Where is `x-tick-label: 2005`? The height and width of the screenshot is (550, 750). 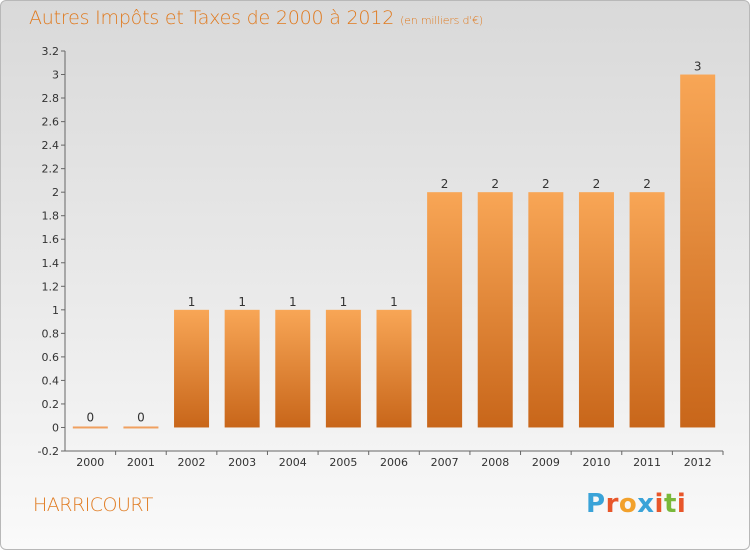 x-tick-label: 2005 is located at coordinates (343, 462).